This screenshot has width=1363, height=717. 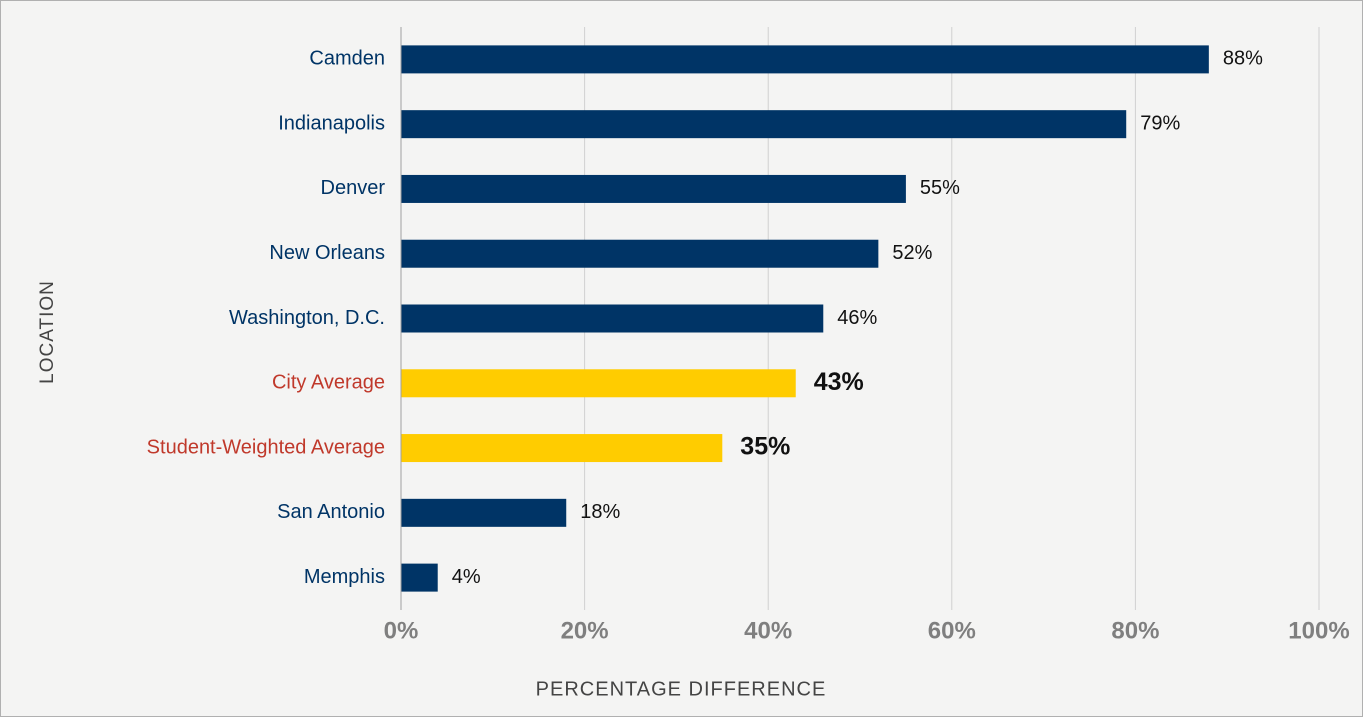 What do you see at coordinates (401, 630) in the screenshot?
I see `x-tick-label: 0%` at bounding box center [401, 630].